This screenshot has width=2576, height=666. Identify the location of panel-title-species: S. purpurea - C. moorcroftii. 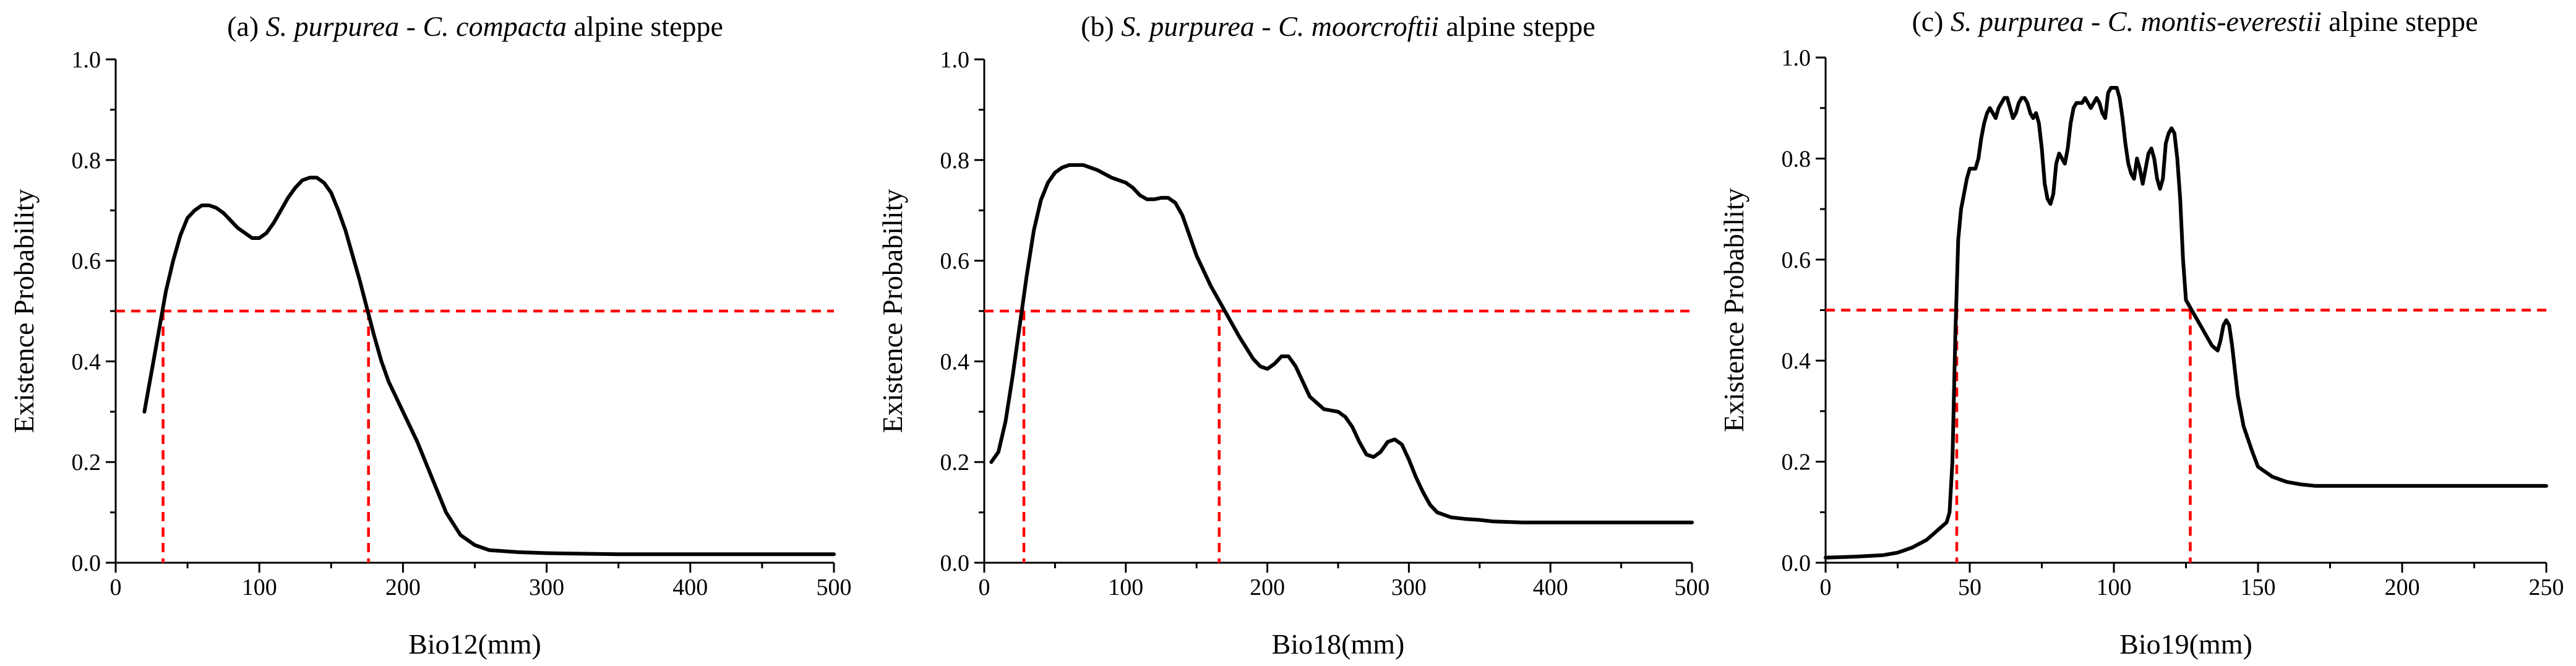
(1280, 26).